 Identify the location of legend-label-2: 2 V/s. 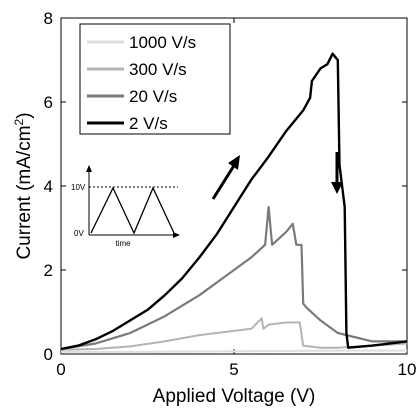
(148, 123).